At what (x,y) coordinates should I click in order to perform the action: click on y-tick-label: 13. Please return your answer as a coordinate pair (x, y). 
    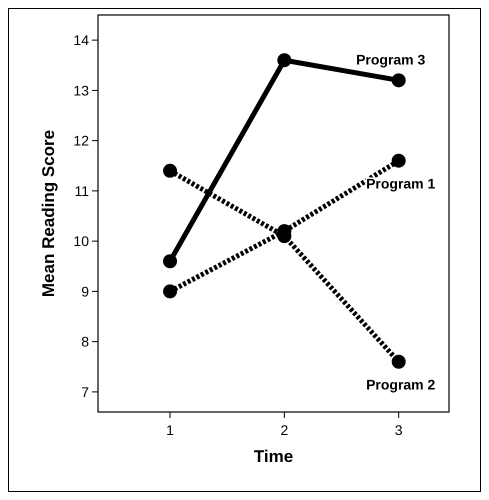
    Looking at the image, I should click on (81, 90).